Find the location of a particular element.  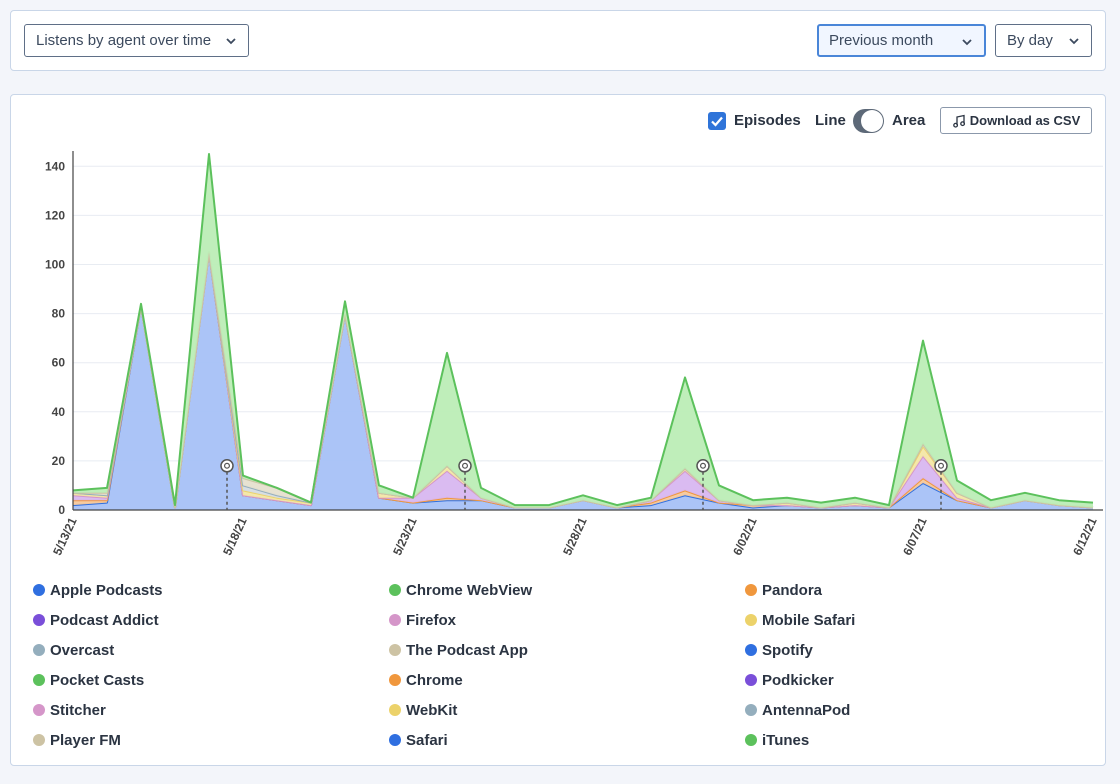

legend-item: Pocket Casts is located at coordinates (88, 680).